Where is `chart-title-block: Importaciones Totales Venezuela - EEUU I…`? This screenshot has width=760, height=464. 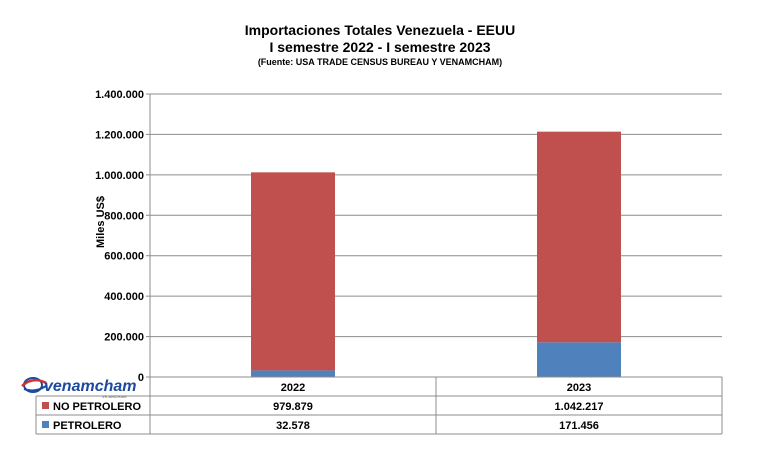
chart-title-block: Importaciones Totales Venezuela - EEUU I… is located at coordinates (380, 45).